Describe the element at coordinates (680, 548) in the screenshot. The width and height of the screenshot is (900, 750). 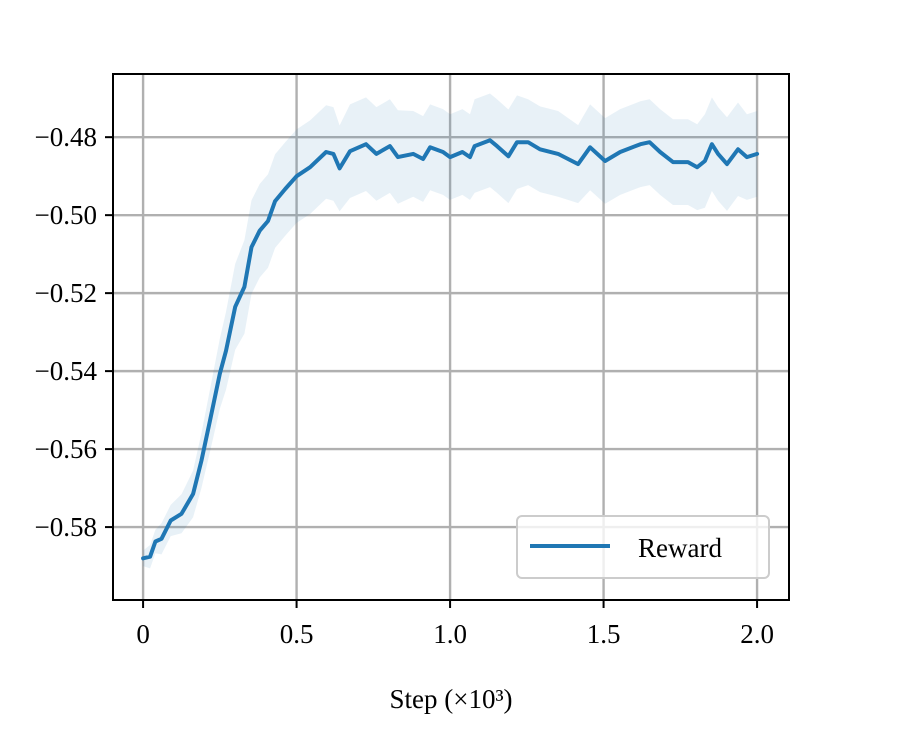
I see `legend-label: Reward` at that location.